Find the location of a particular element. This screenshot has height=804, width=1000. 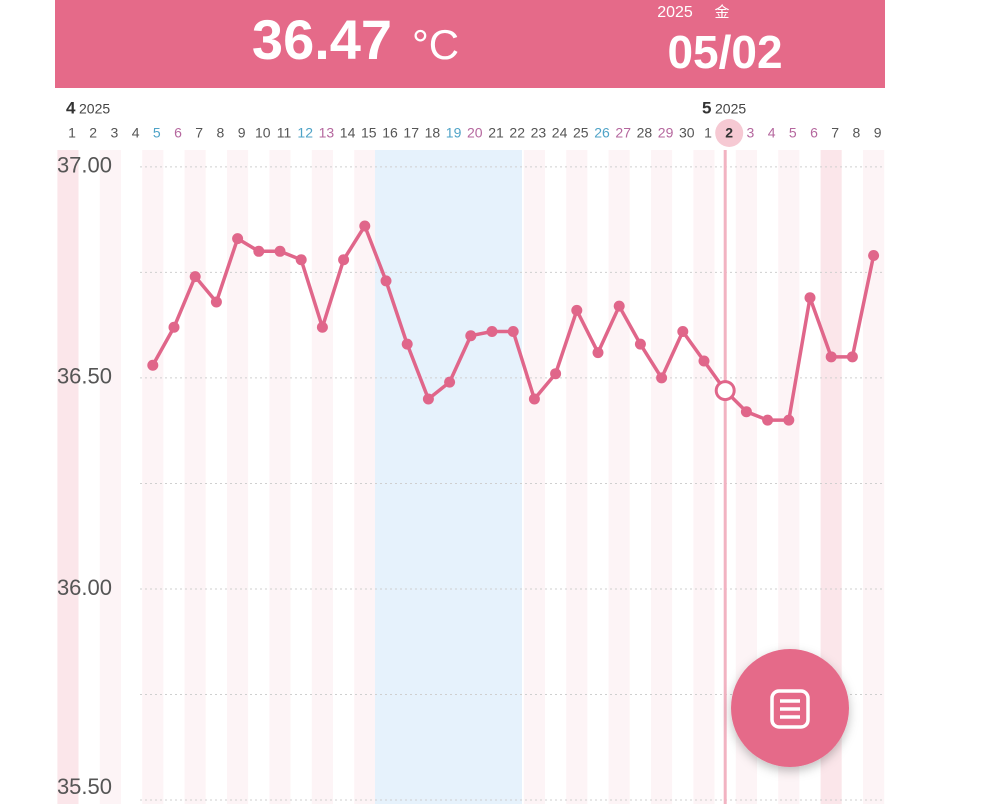

day-label: 21 is located at coordinates (496, 133).